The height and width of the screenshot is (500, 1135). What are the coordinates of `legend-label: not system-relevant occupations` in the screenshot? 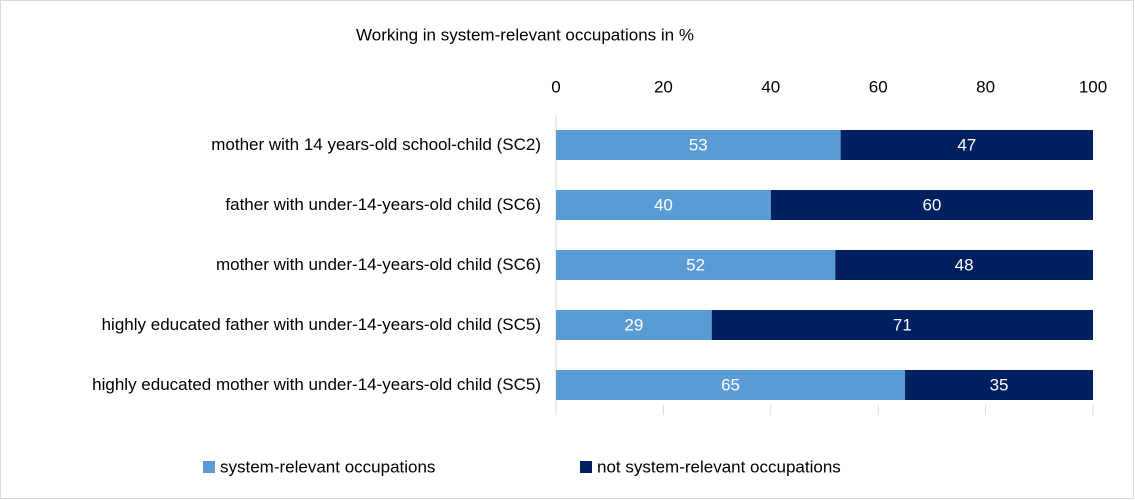 It's located at (719, 466).